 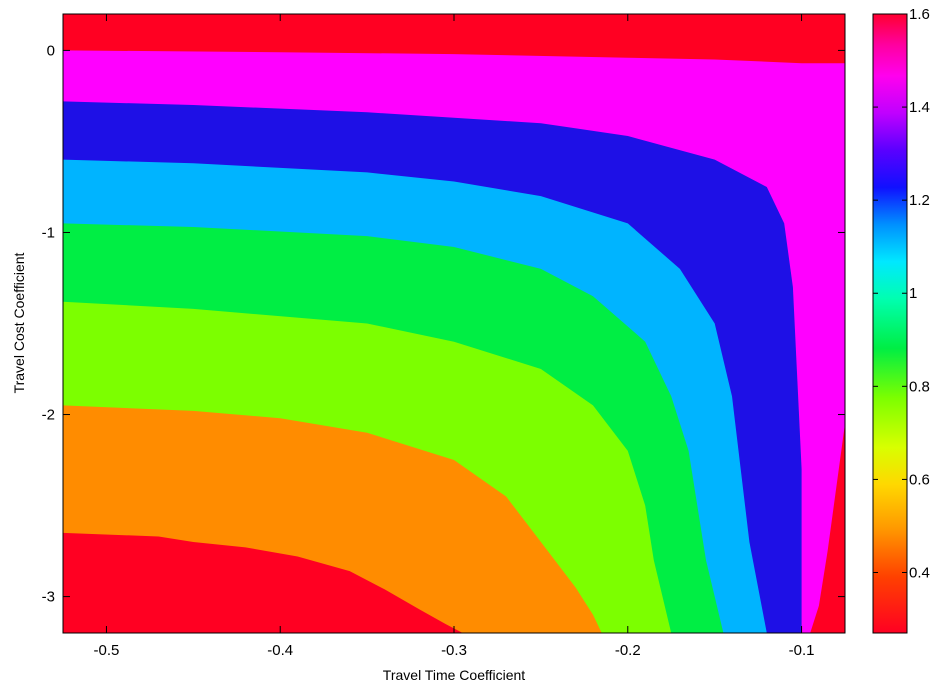 I want to click on colorbar-fill, so click(x=890, y=323).